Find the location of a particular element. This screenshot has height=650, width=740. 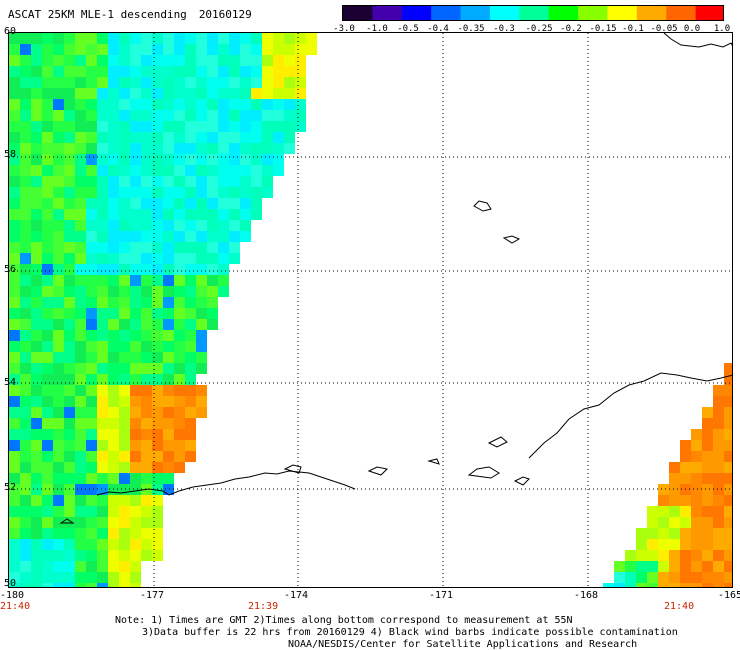

lon-label: -180 is located at coordinates (12, 595).